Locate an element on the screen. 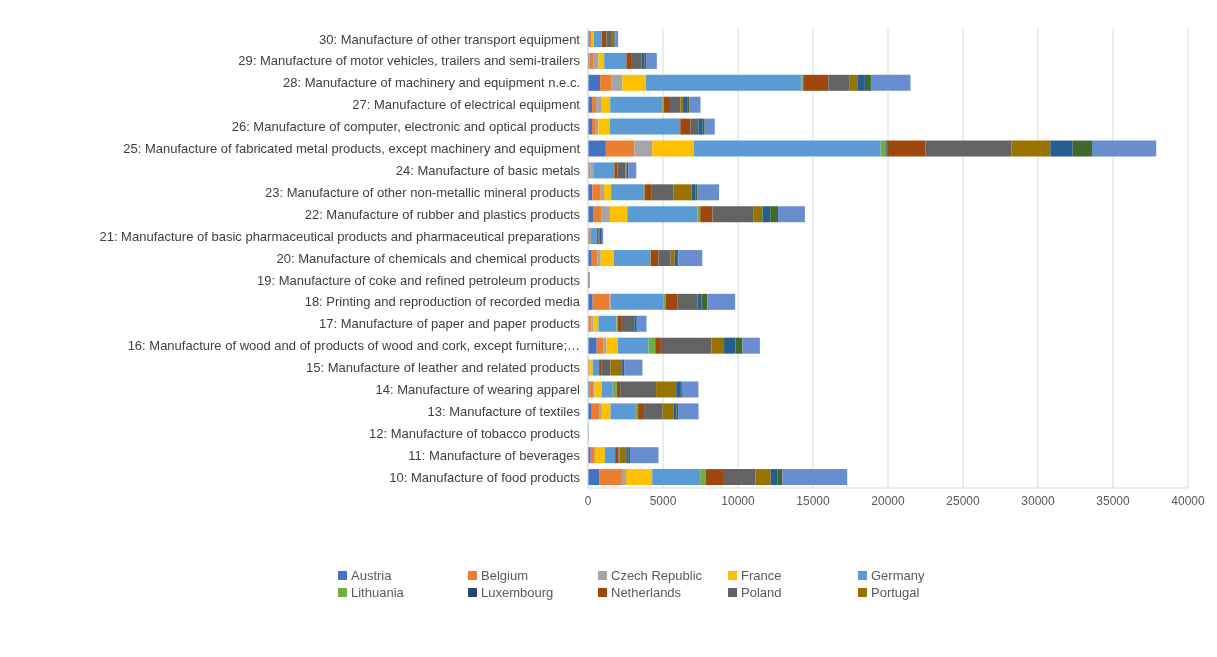 The width and height of the screenshot is (1217, 657). legend-label: Portugal is located at coordinates (895, 592).